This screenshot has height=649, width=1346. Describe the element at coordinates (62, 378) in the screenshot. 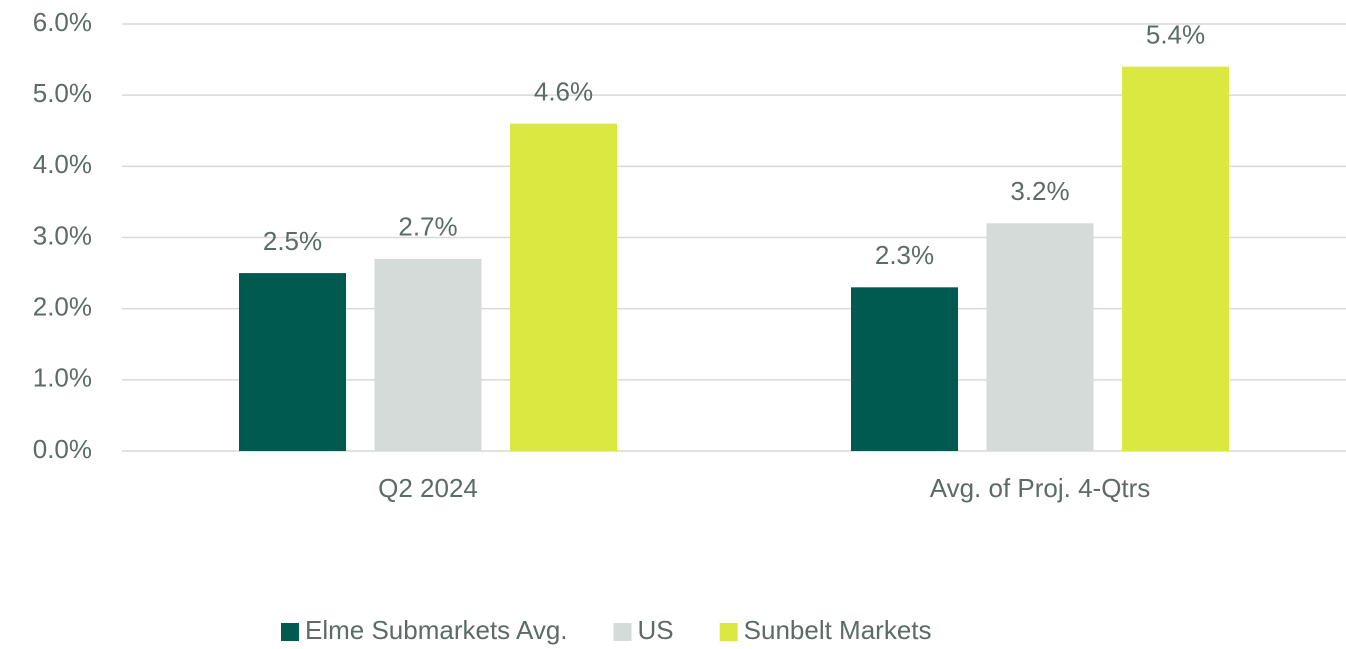

I see `y-tick-label: 1.0%` at that location.